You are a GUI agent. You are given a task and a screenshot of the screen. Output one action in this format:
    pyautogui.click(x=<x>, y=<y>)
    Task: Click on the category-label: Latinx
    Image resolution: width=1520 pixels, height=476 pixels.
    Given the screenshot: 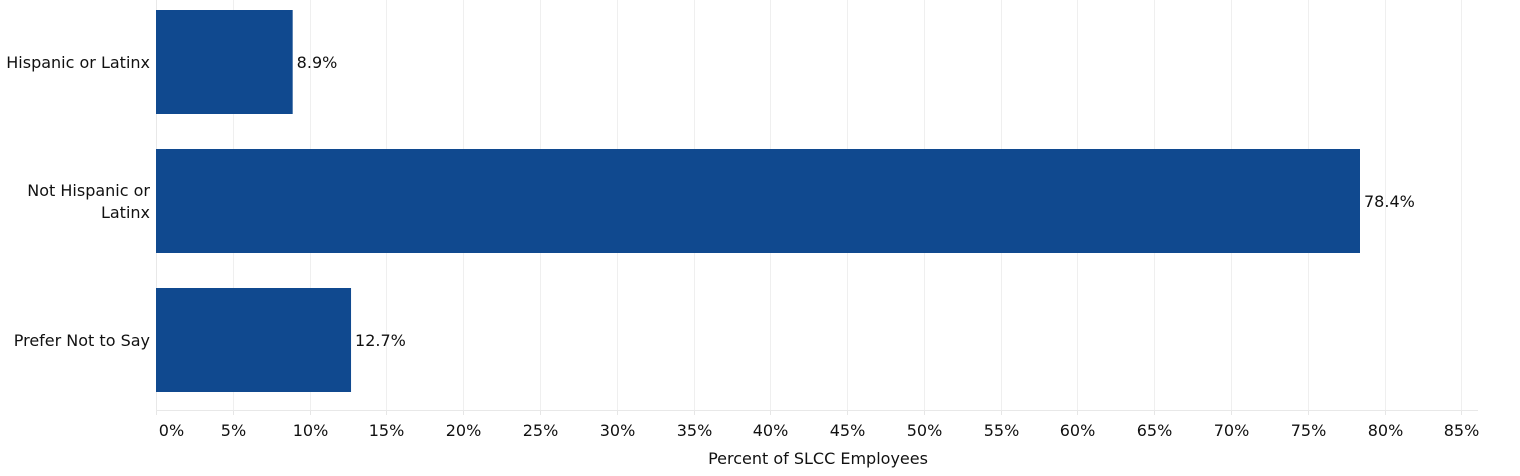 What is the action you would take?
    pyautogui.click(x=125, y=212)
    